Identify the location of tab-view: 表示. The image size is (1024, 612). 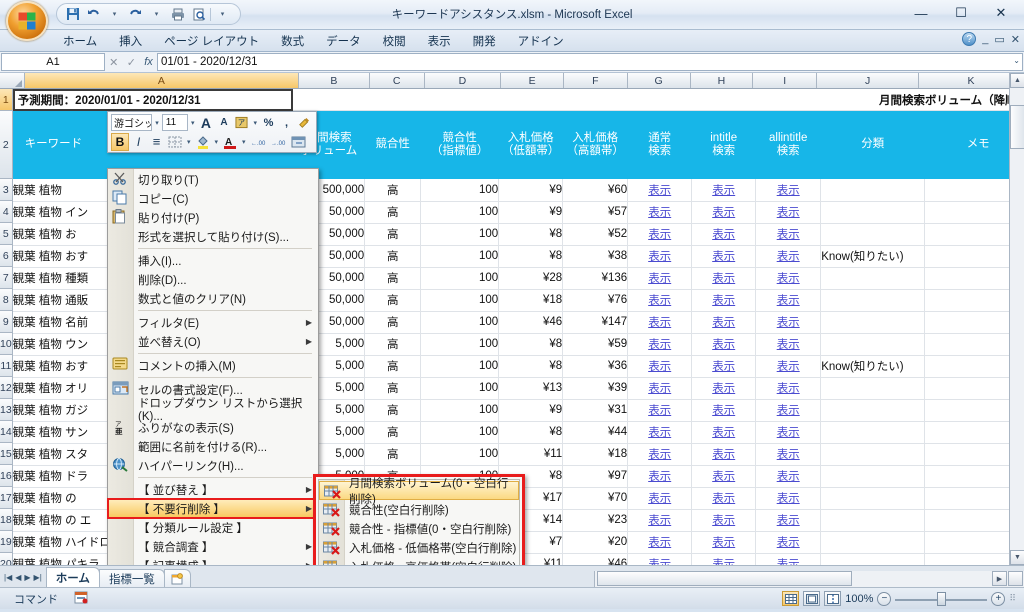
(439, 42).